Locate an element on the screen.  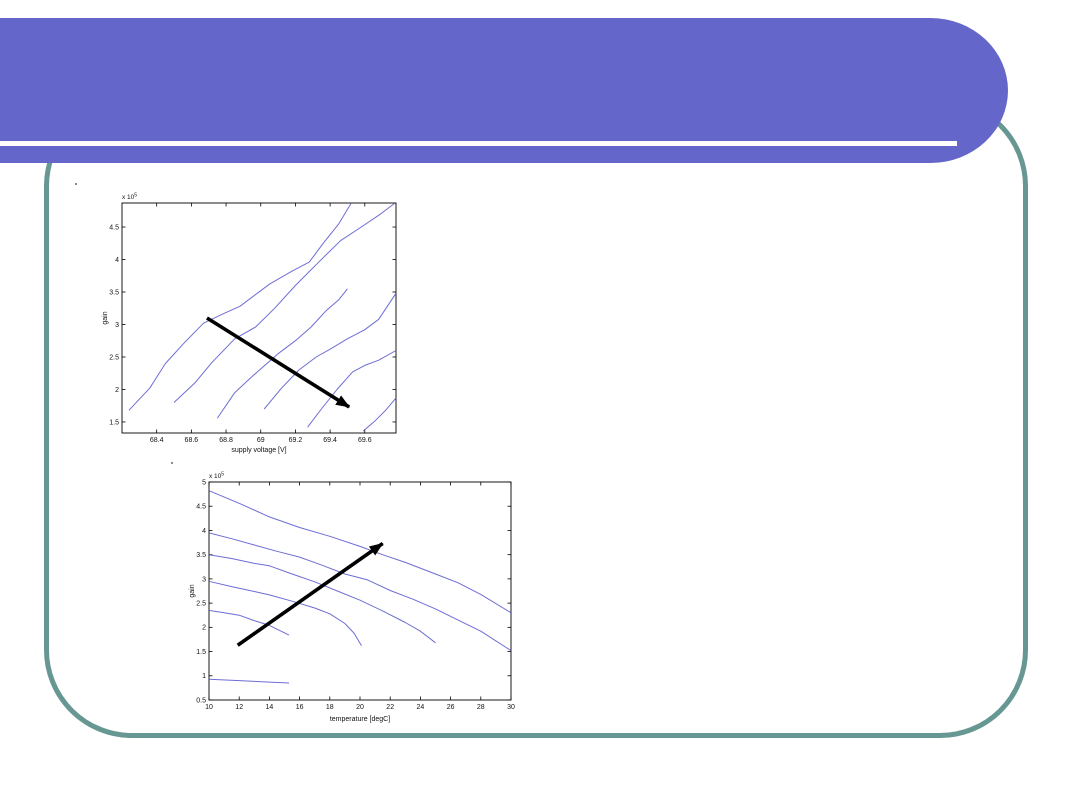
x-tick-label: 16 is located at coordinates (300, 707).